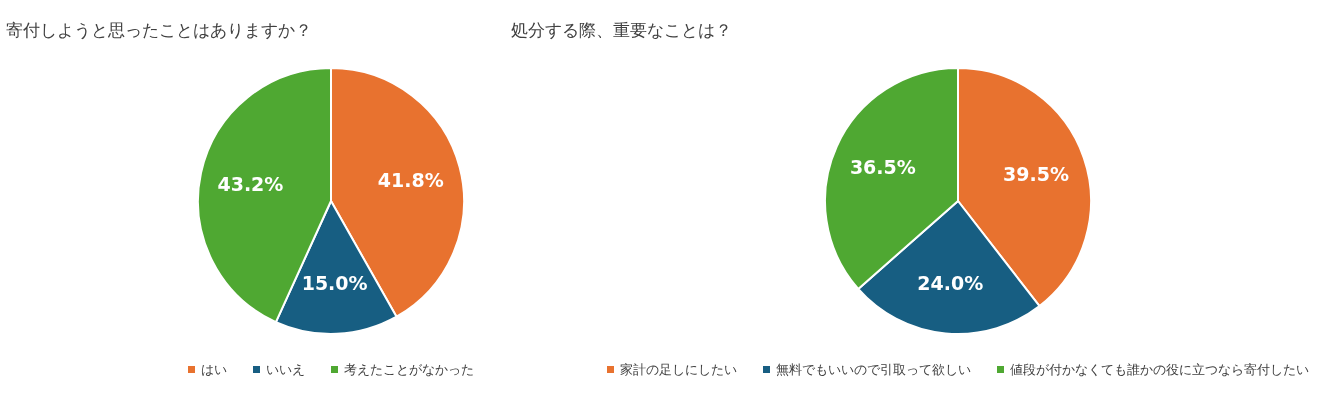 The image size is (1320, 396). What do you see at coordinates (1159, 369) in the screenshot?
I see `legend-label: 値段が付かなくても誰かの役に立つなら寄付したい` at bounding box center [1159, 369].